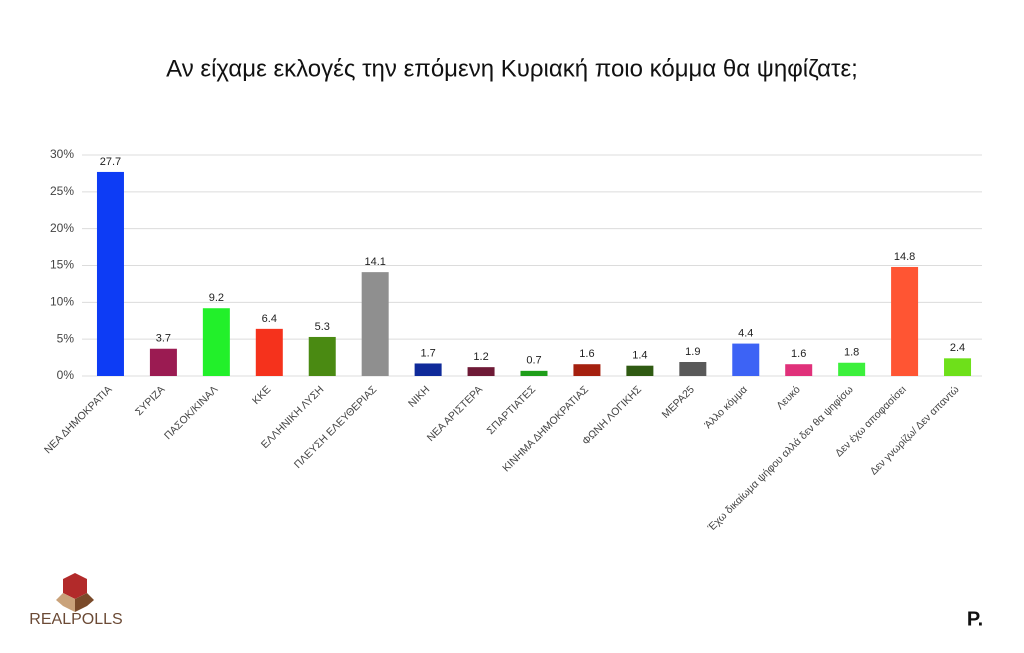 This screenshot has width=1024, height=653. What do you see at coordinates (374, 262) in the screenshot?
I see `data-label: 14.1` at bounding box center [374, 262].